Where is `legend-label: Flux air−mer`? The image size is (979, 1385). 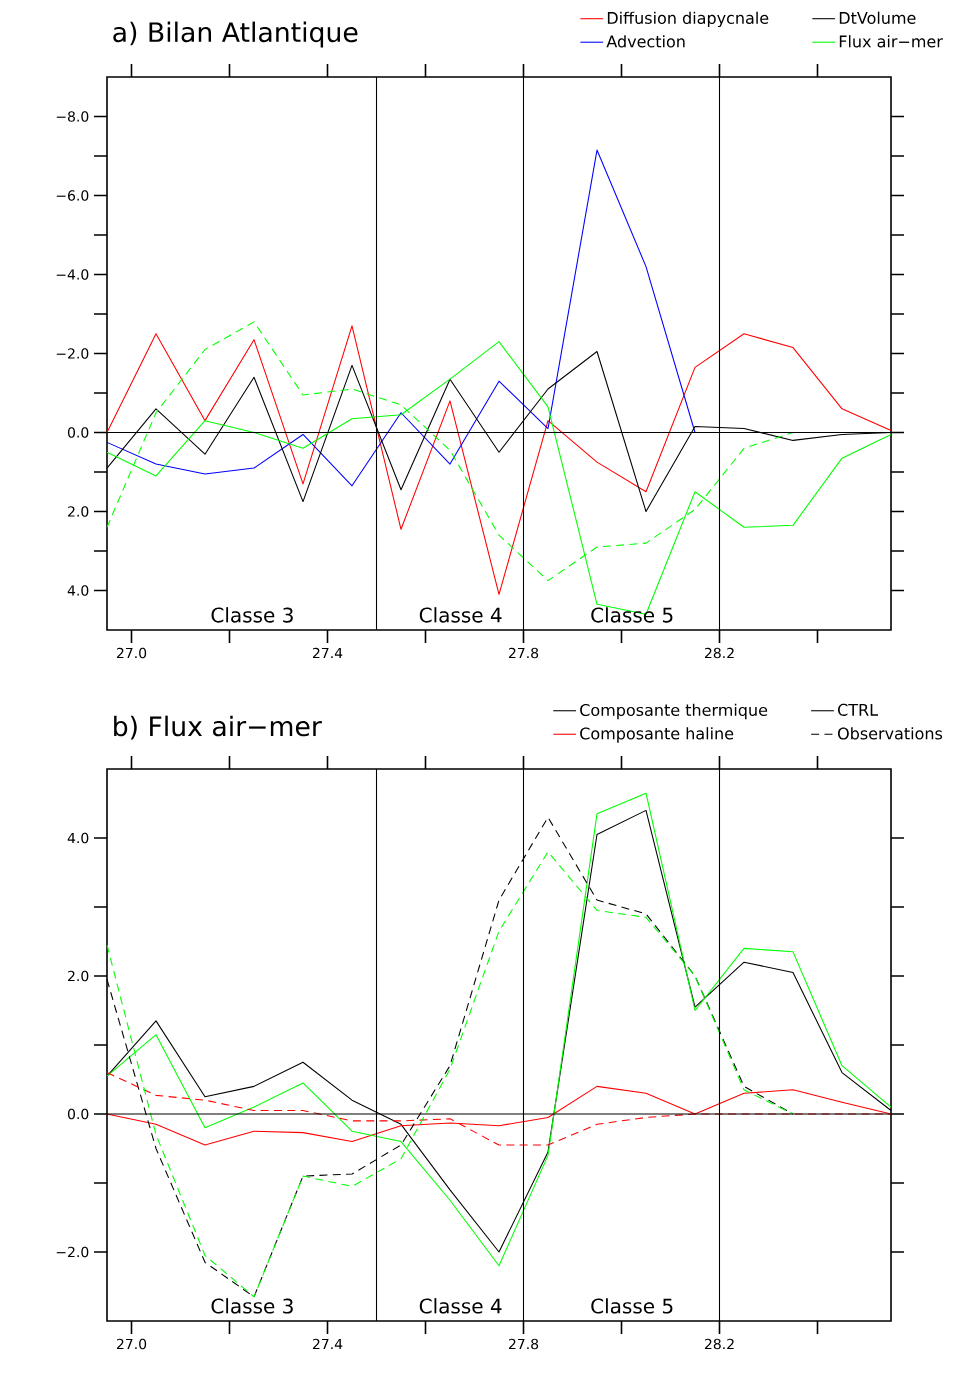
legend-label: Flux air−mer is located at coordinates (891, 41).